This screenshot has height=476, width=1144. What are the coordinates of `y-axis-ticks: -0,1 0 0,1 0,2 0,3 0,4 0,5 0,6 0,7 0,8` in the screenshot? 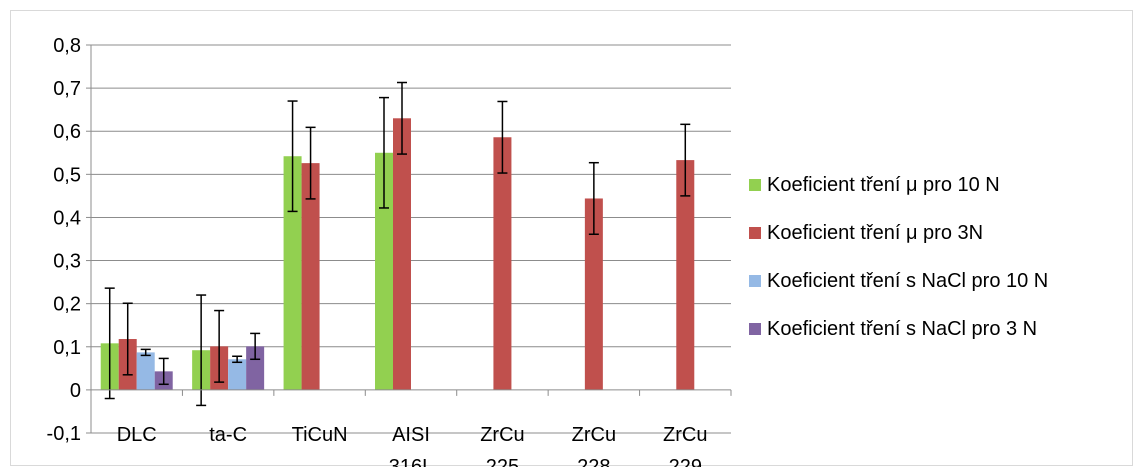 It's located at (69, 240).